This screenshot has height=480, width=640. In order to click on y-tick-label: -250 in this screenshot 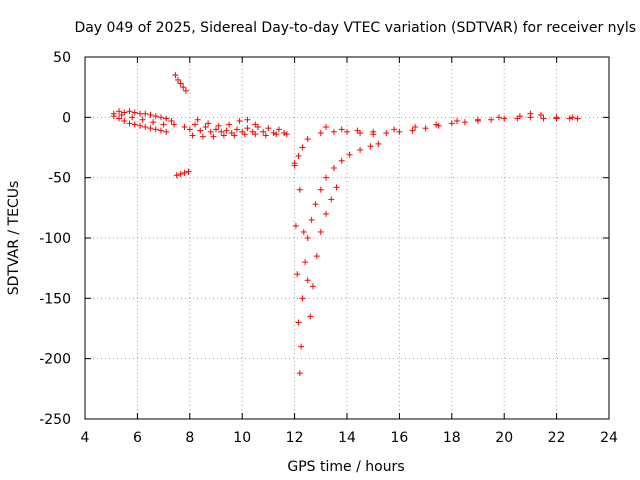, I will do `click(55, 420)`.